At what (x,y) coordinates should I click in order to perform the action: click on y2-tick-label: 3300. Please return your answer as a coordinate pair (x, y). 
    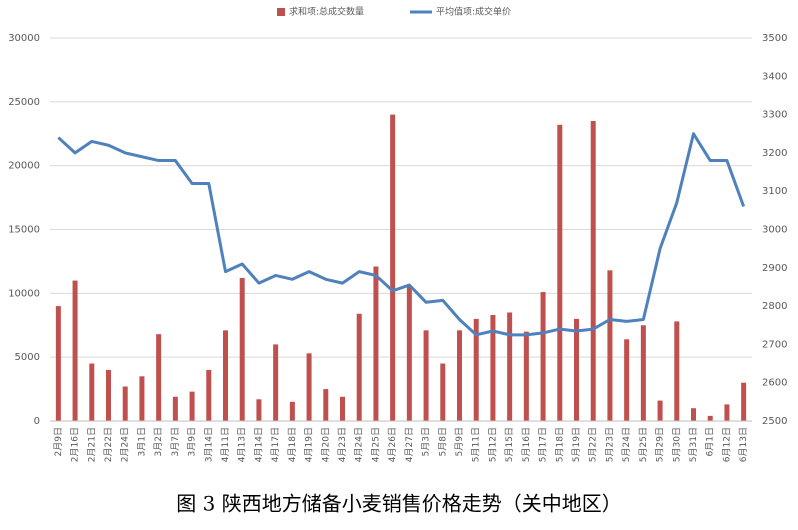
    Looking at the image, I should click on (774, 115).